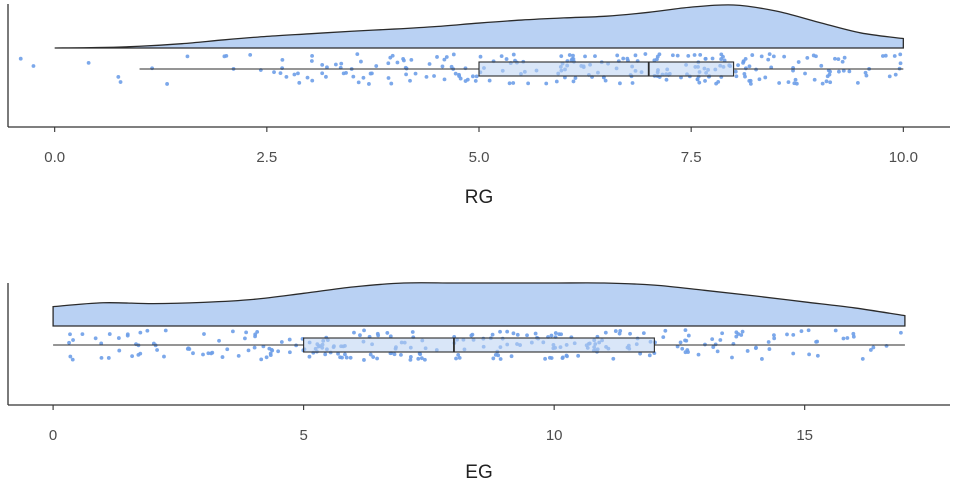 The height and width of the screenshot is (487, 957). Describe the element at coordinates (479, 26) in the screenshot. I see `density-half-violin` at that location.